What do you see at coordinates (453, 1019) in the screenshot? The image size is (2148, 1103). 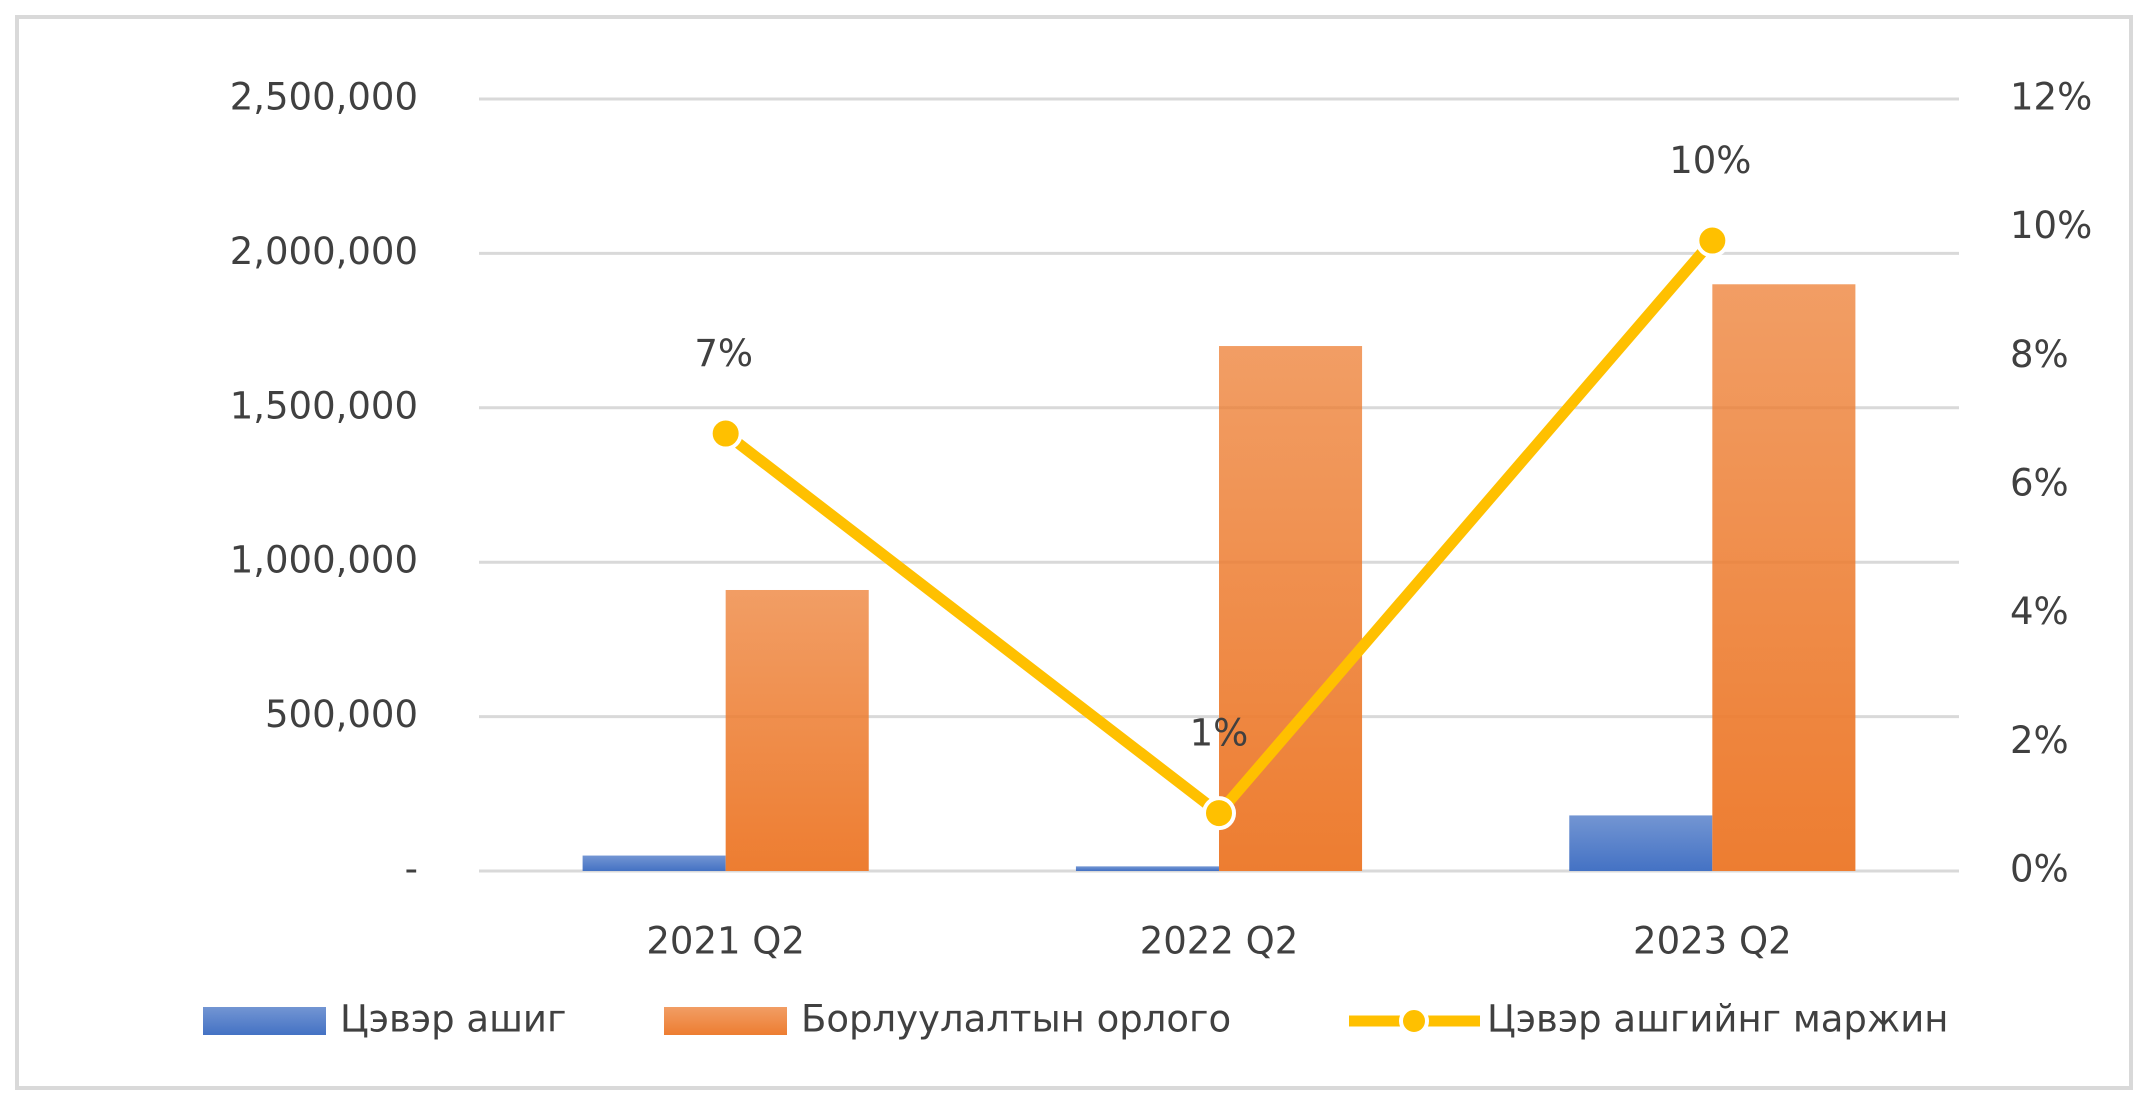 I see `legend-label: Цэвэр ашиг` at bounding box center [453, 1019].